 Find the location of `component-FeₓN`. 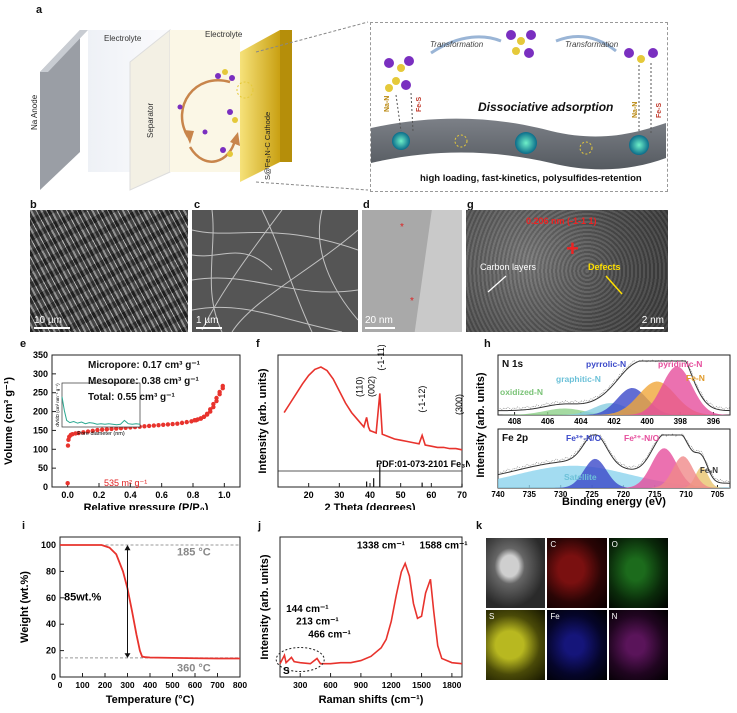

component-FeₓN is located at coordinates (614, 477).